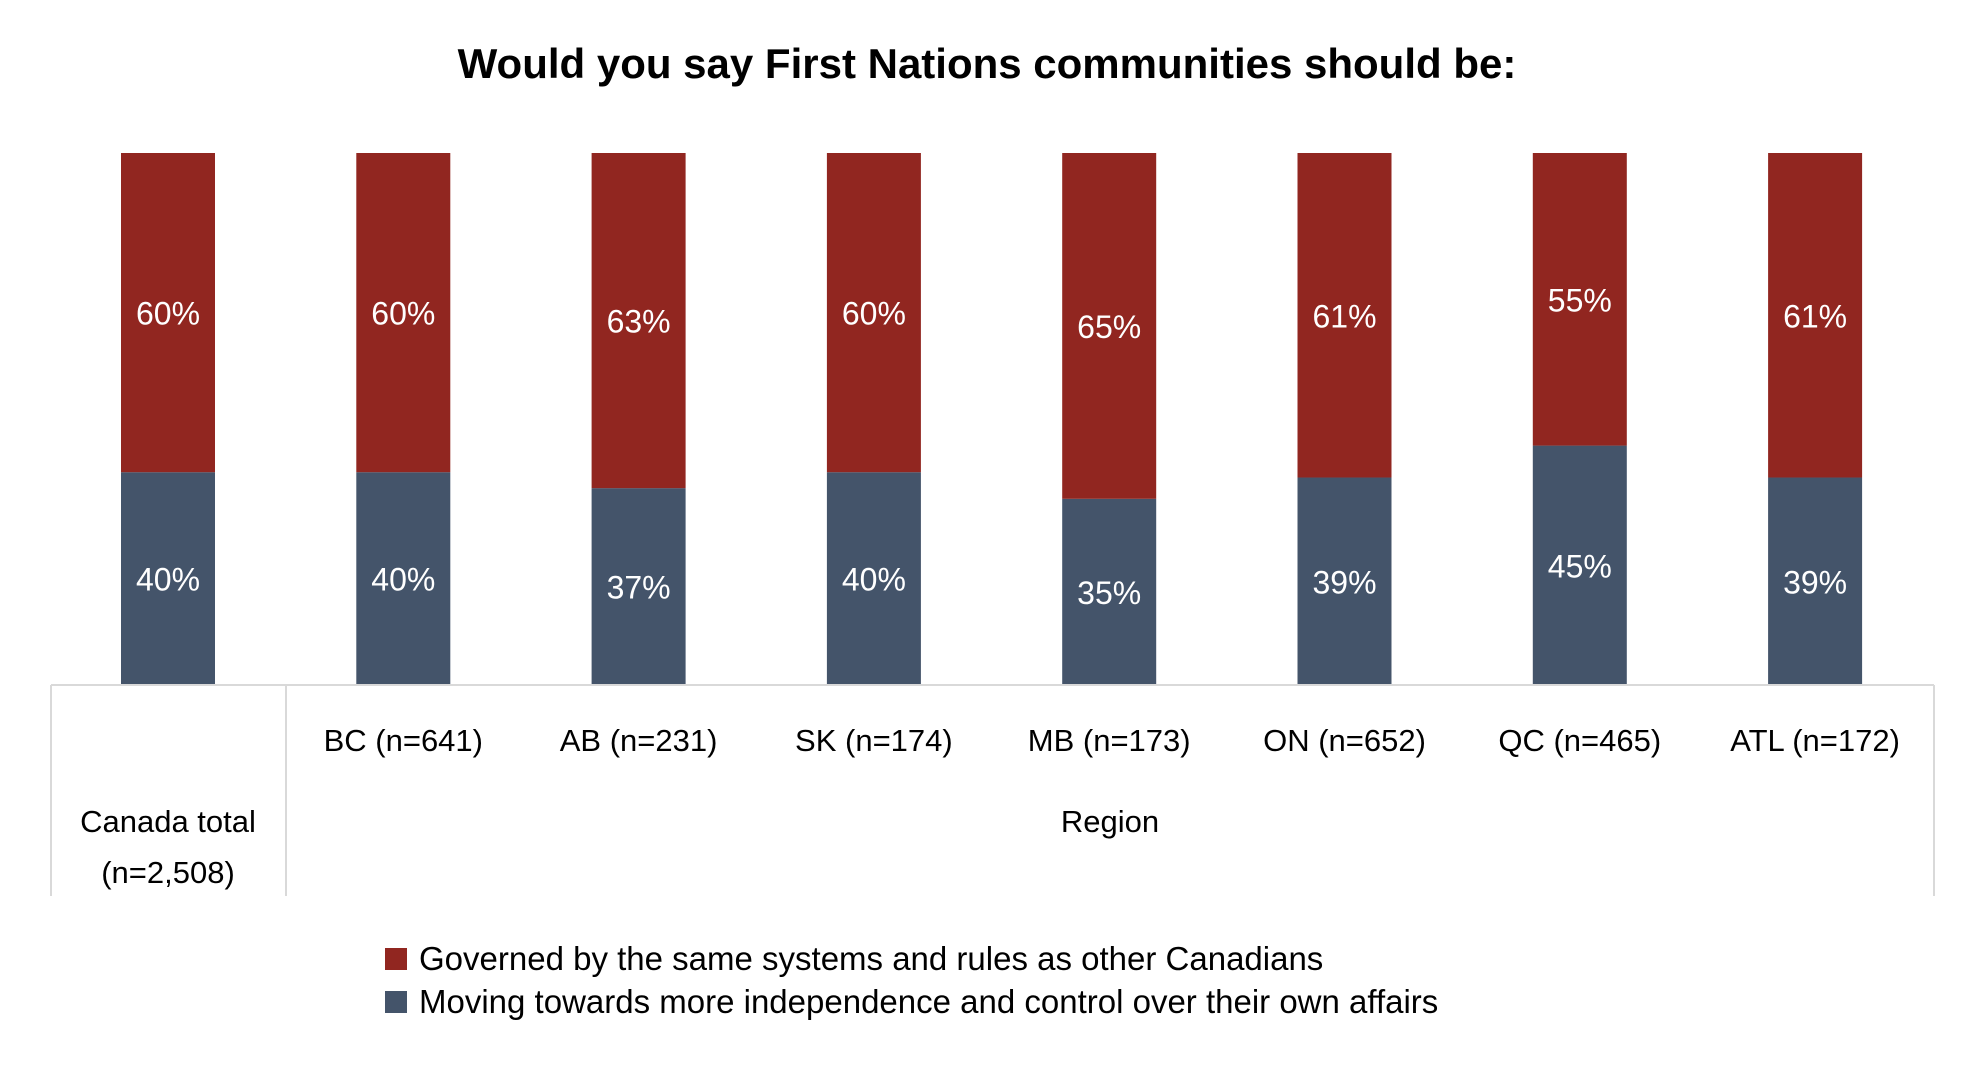 The width and height of the screenshot is (1974, 1092). I want to click on x-group-label: Region, so click(1110, 821).